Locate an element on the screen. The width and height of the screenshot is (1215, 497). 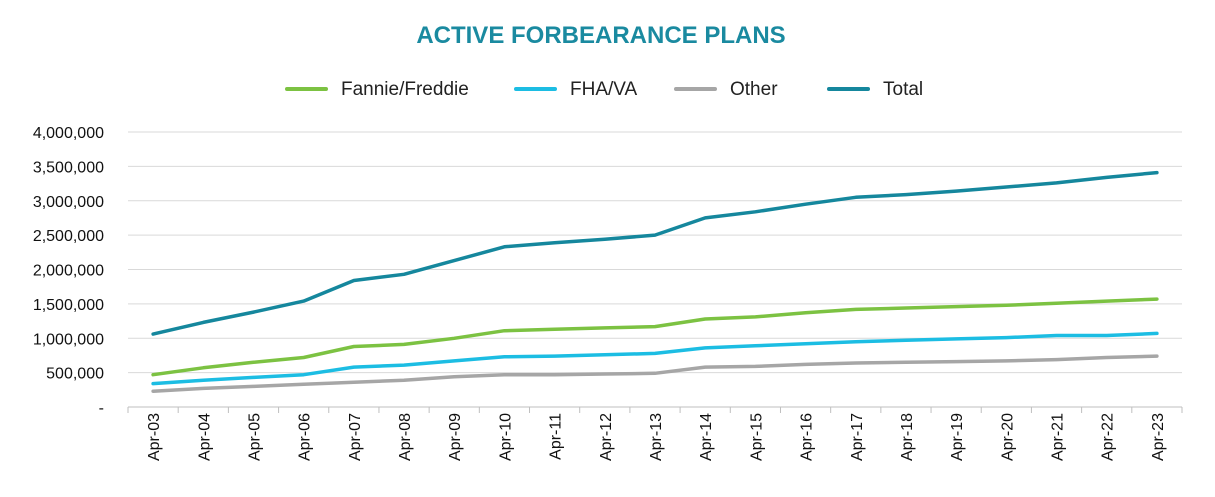
x-tick-label-8: Apr-11 is located at coordinates (556, 436).